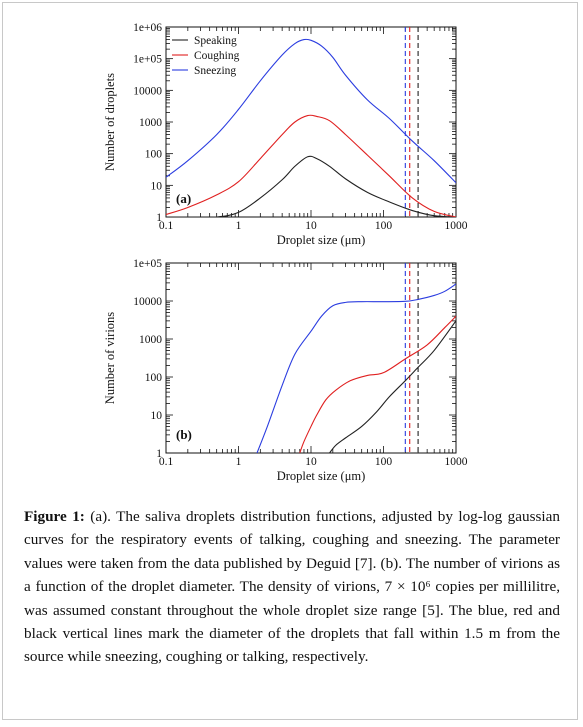 The width and height of the screenshot is (583, 727). Describe the element at coordinates (110, 358) in the screenshot. I see `y-axis-label: Number of virions` at that location.